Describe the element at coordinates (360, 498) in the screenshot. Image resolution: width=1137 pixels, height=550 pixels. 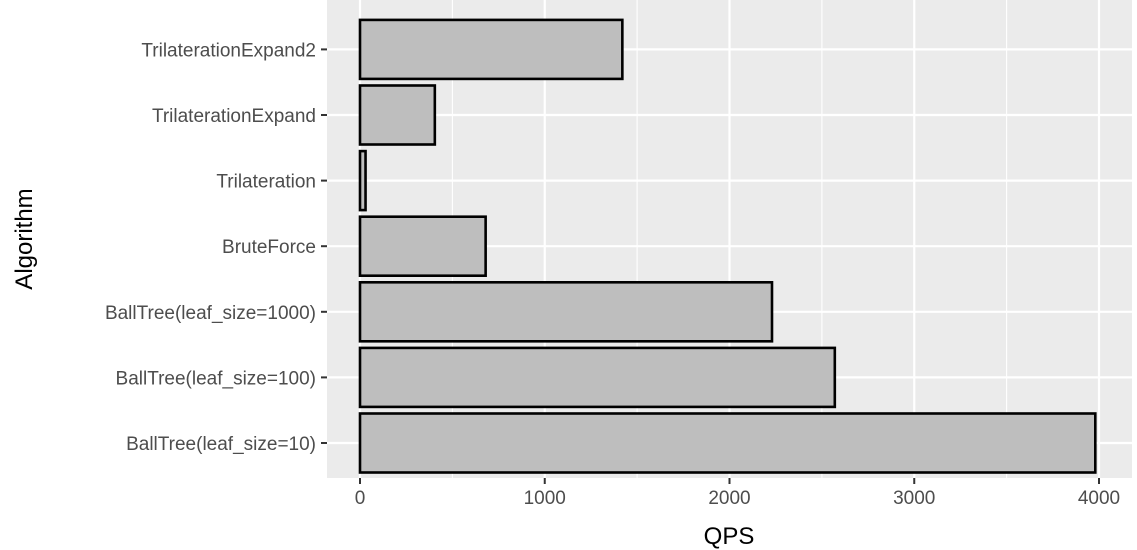
I see `x-tick-label: 0` at that location.